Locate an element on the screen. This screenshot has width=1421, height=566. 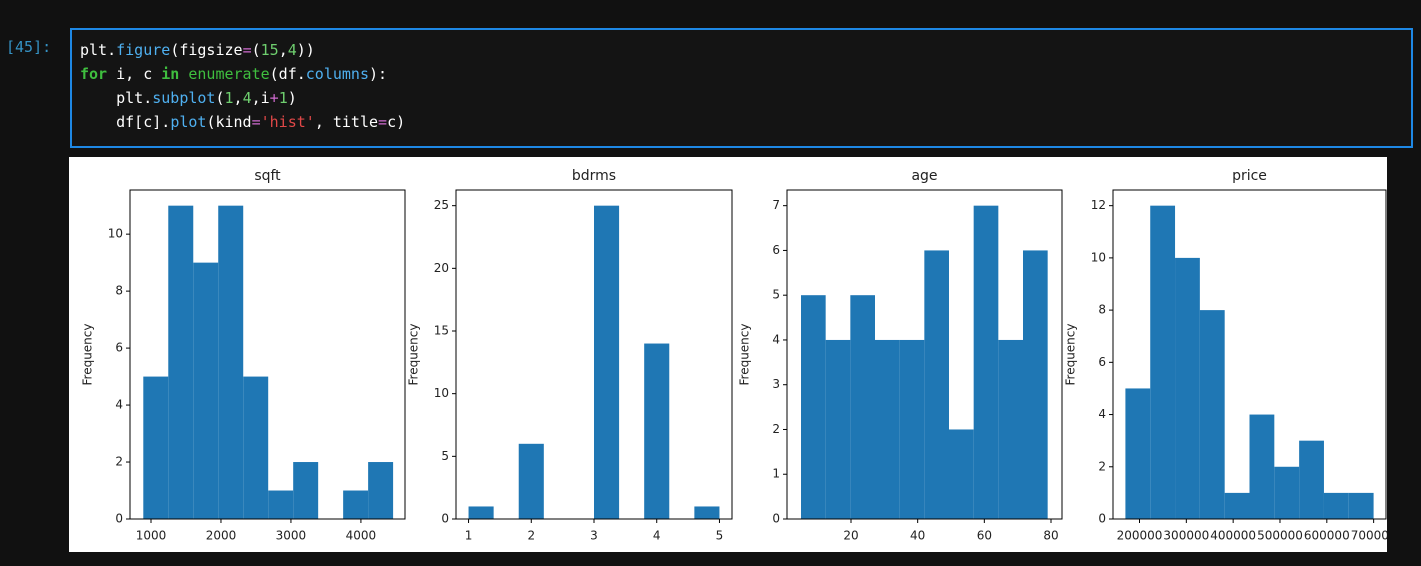
y-tick-label: 20 is located at coordinates (441, 268).